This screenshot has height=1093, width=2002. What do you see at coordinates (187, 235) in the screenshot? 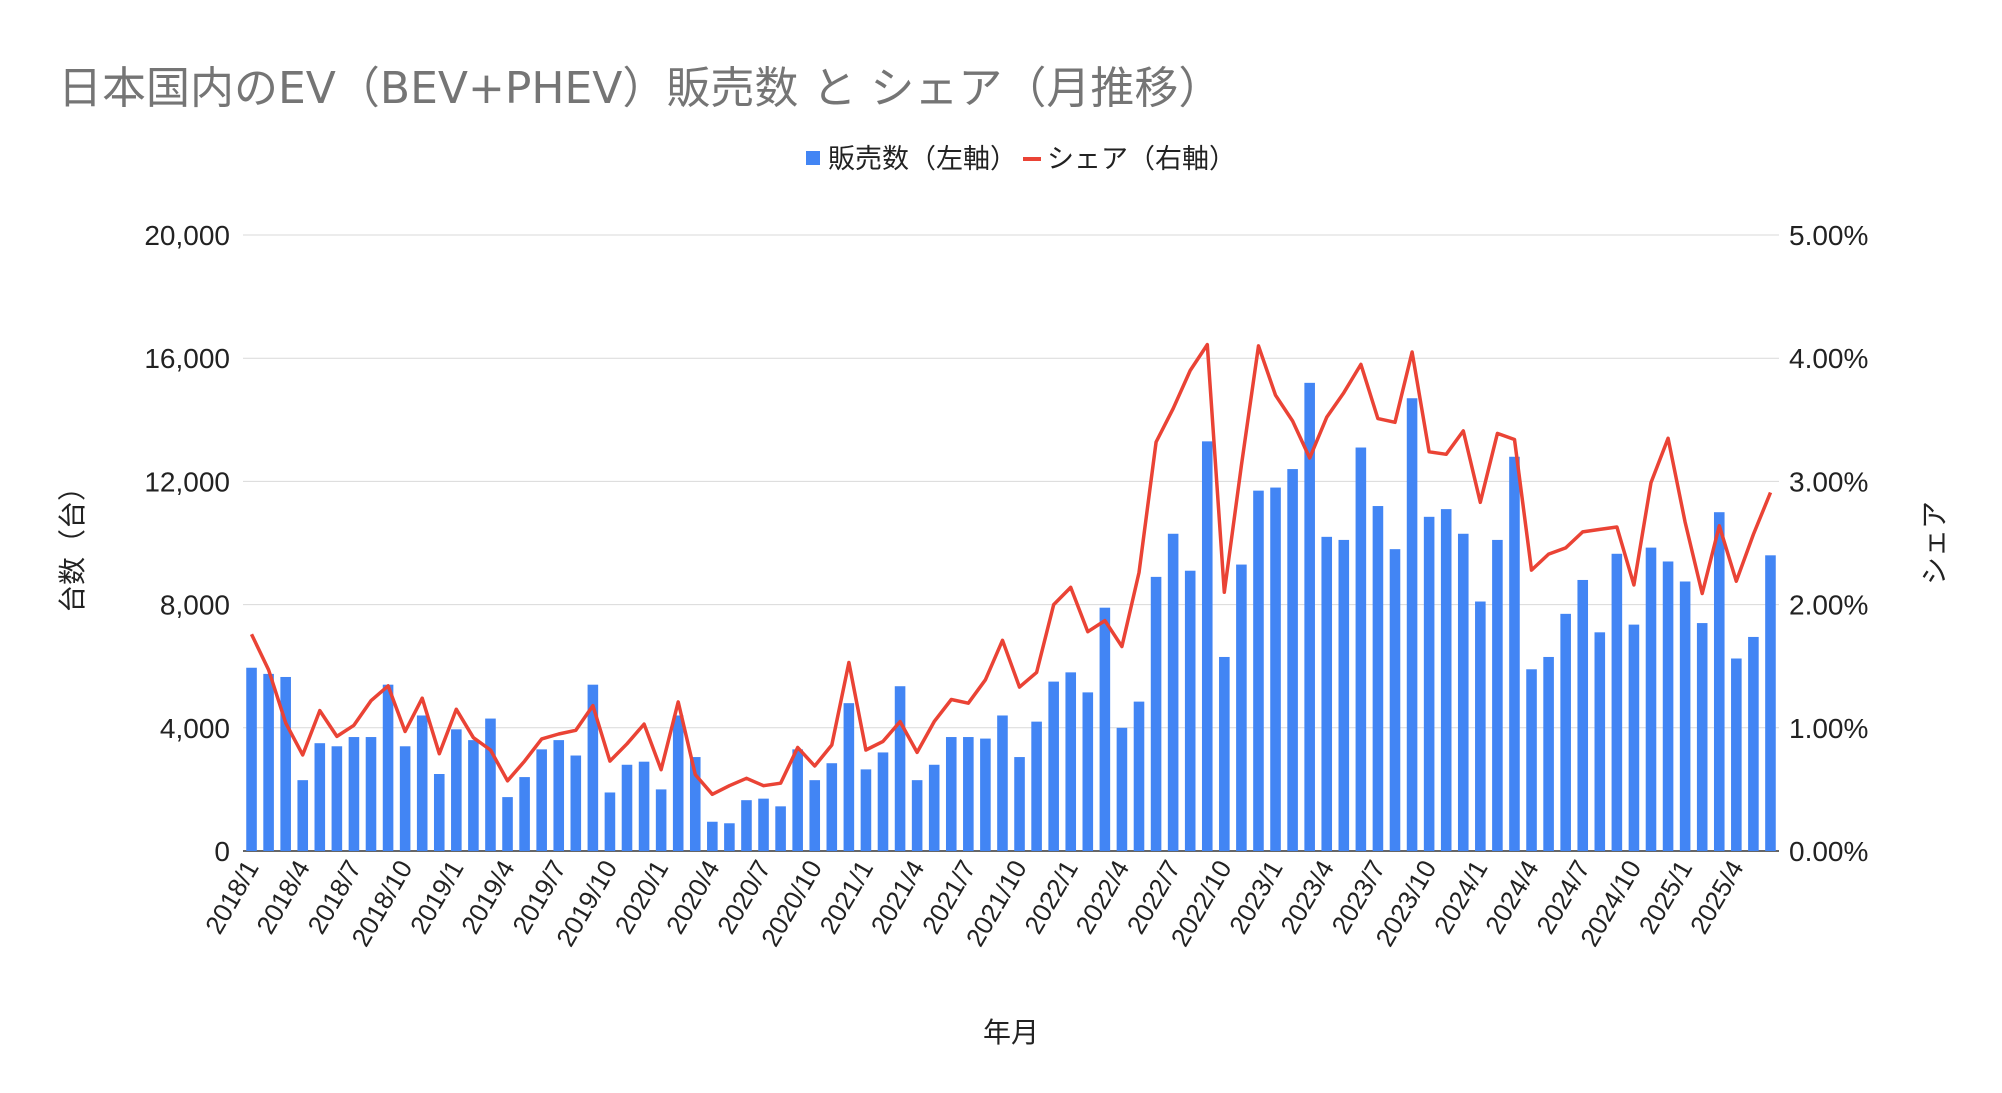
I see `y-left-tick-label: 20,000` at bounding box center [187, 235].